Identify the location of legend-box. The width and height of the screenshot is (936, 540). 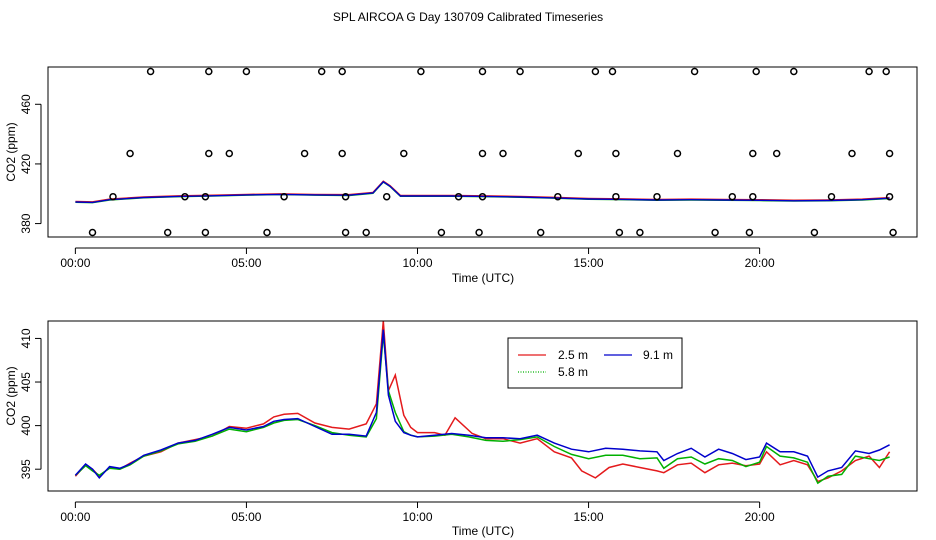
(595, 363).